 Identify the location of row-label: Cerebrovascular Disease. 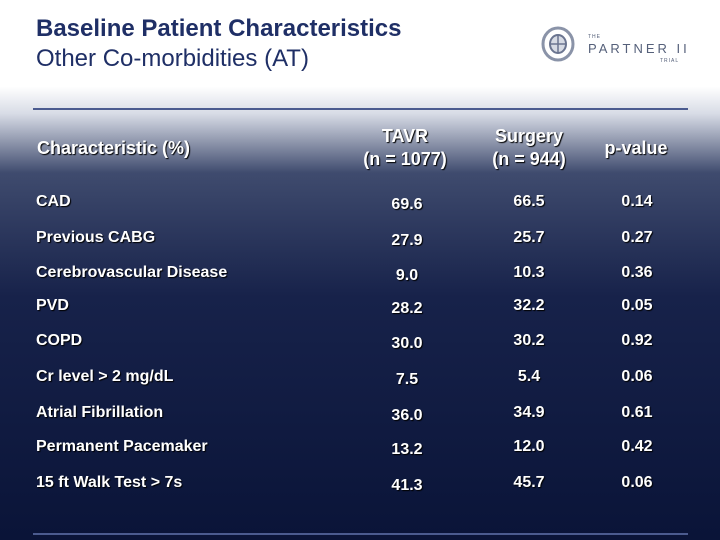
(132, 272).